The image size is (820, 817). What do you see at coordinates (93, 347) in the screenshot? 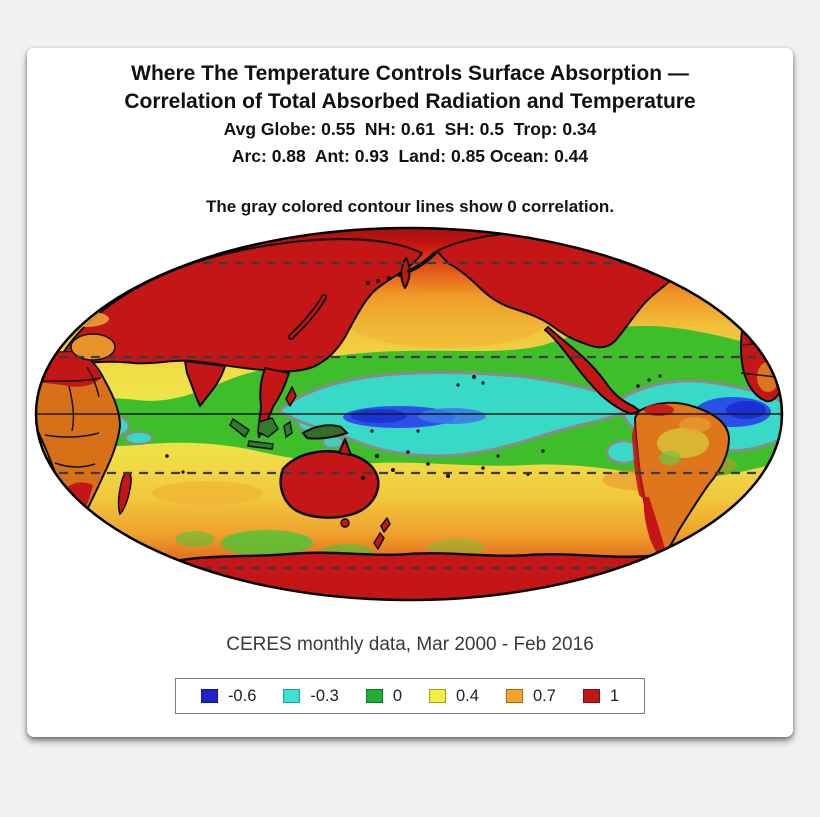
I see `arabia` at bounding box center [93, 347].